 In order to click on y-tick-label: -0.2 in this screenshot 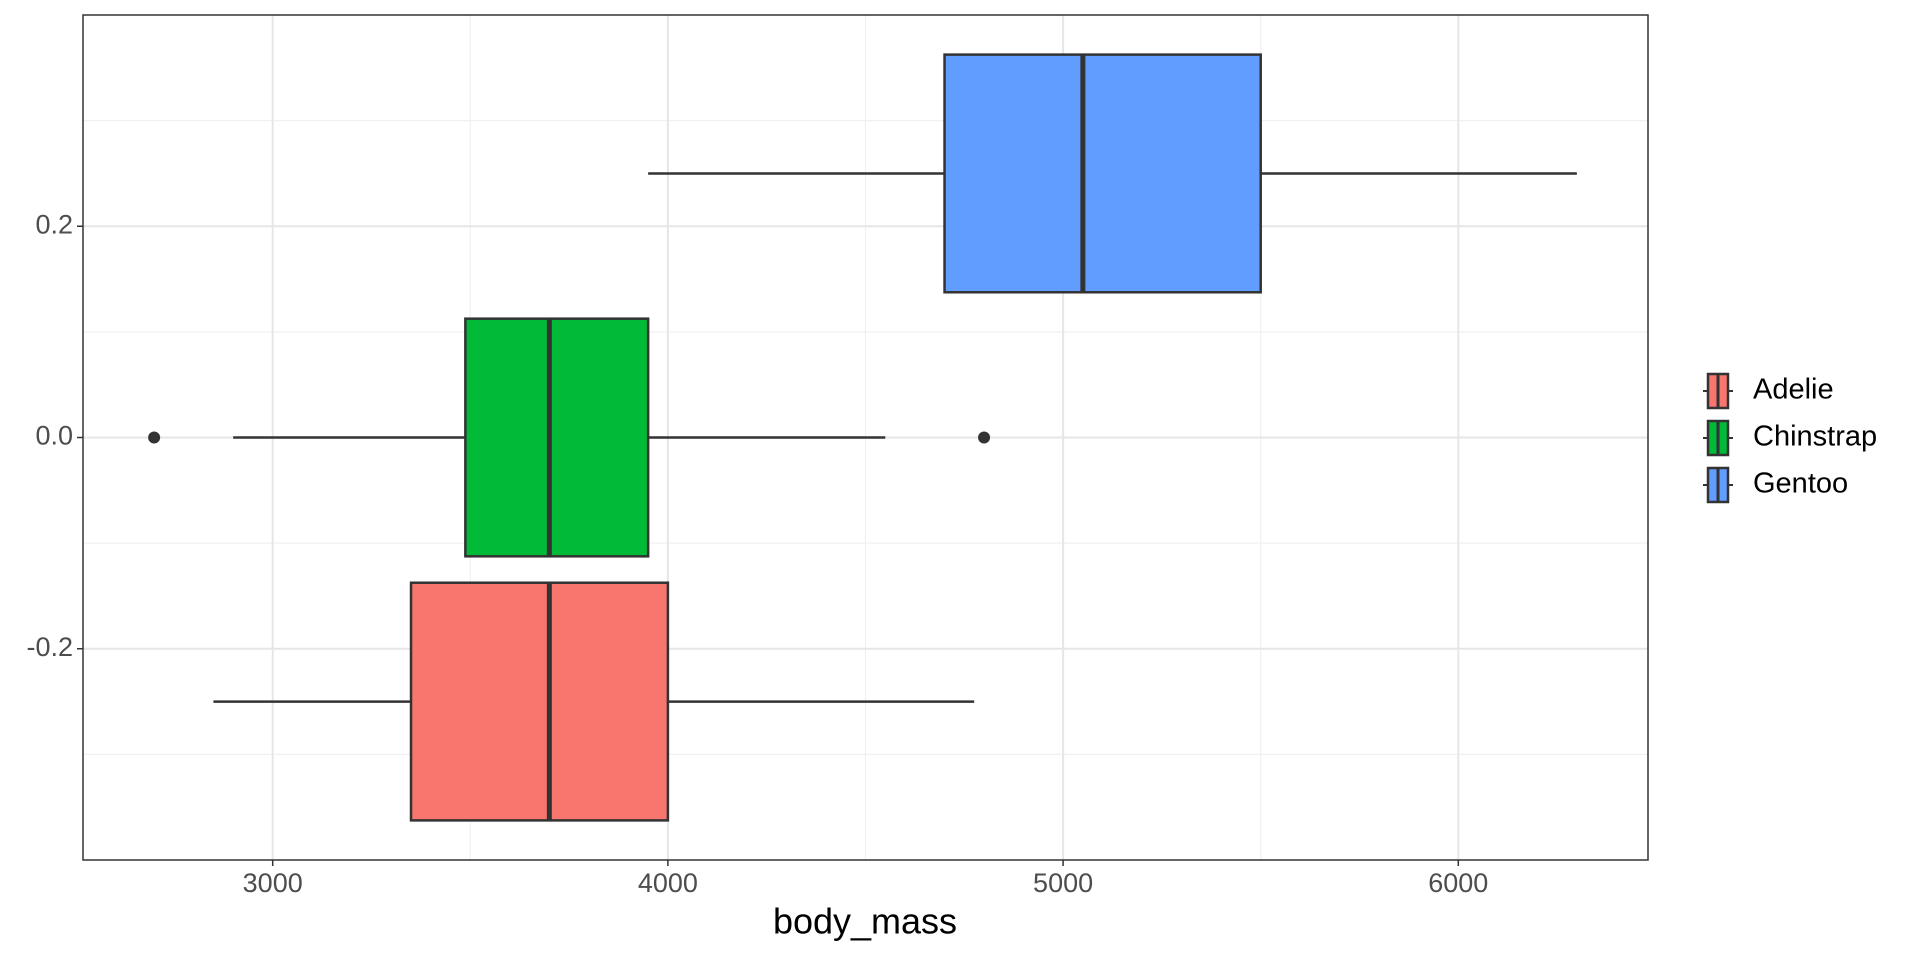, I will do `click(49, 647)`.